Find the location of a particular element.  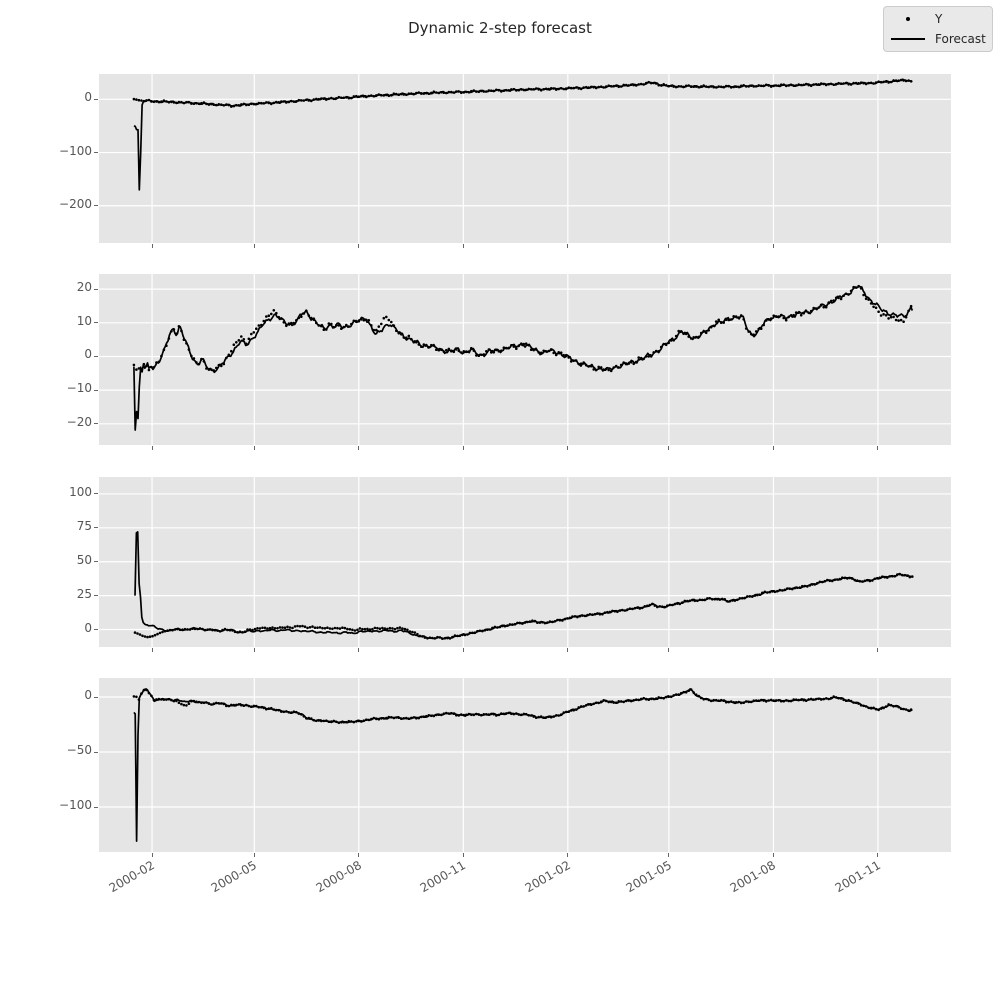

xtick-label: 2001-02 is located at coordinates (547, 877).